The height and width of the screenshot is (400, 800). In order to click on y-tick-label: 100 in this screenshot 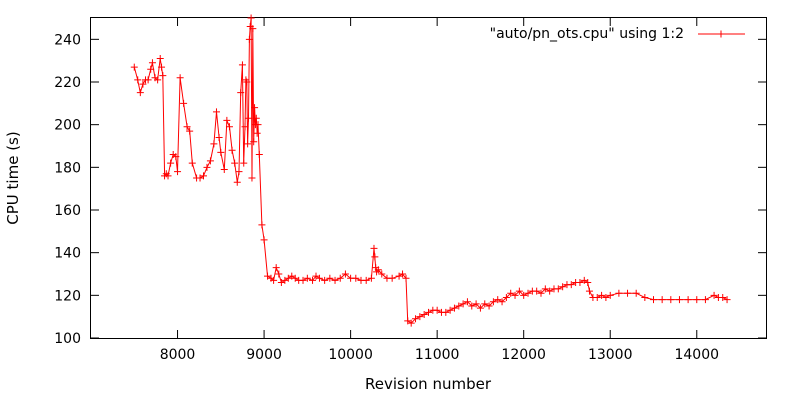, I will do `click(67, 339)`.